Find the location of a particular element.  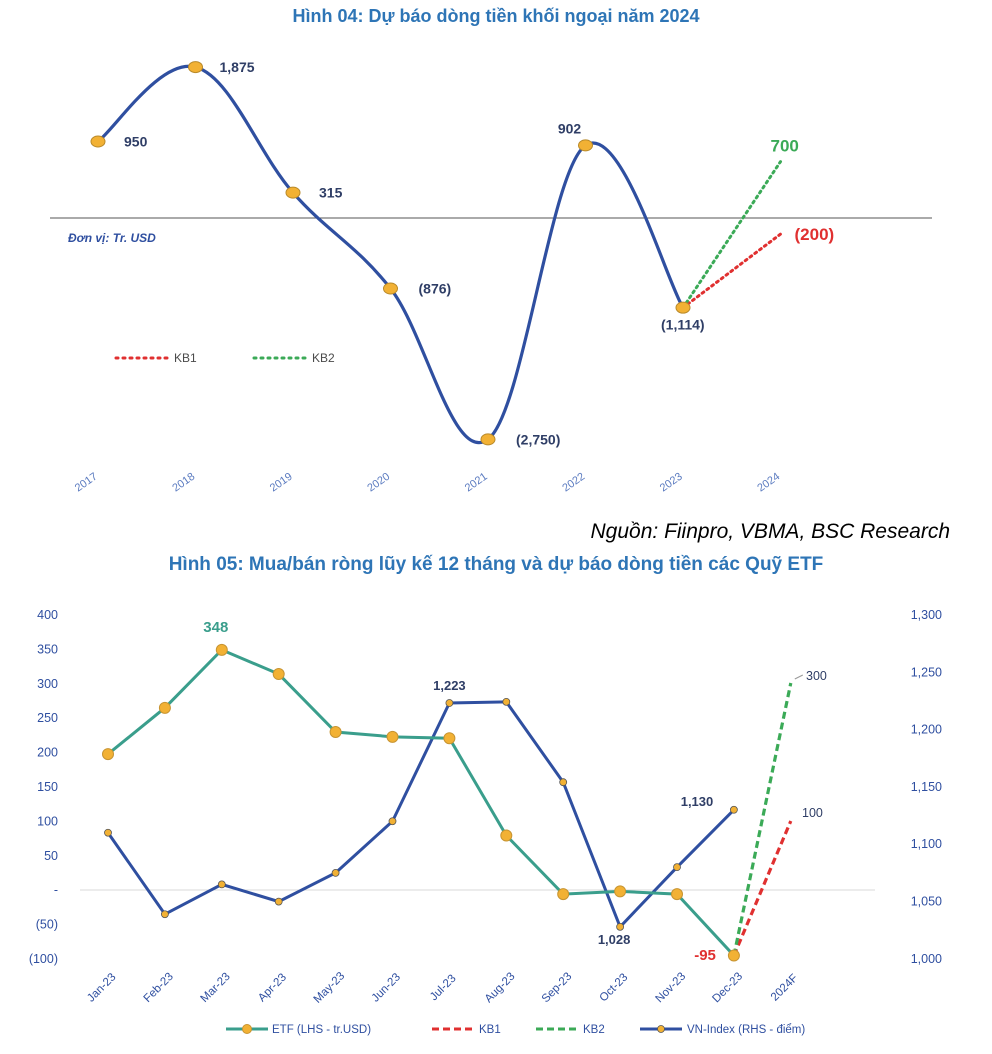

left-tick-8: - is located at coordinates (56, 890).